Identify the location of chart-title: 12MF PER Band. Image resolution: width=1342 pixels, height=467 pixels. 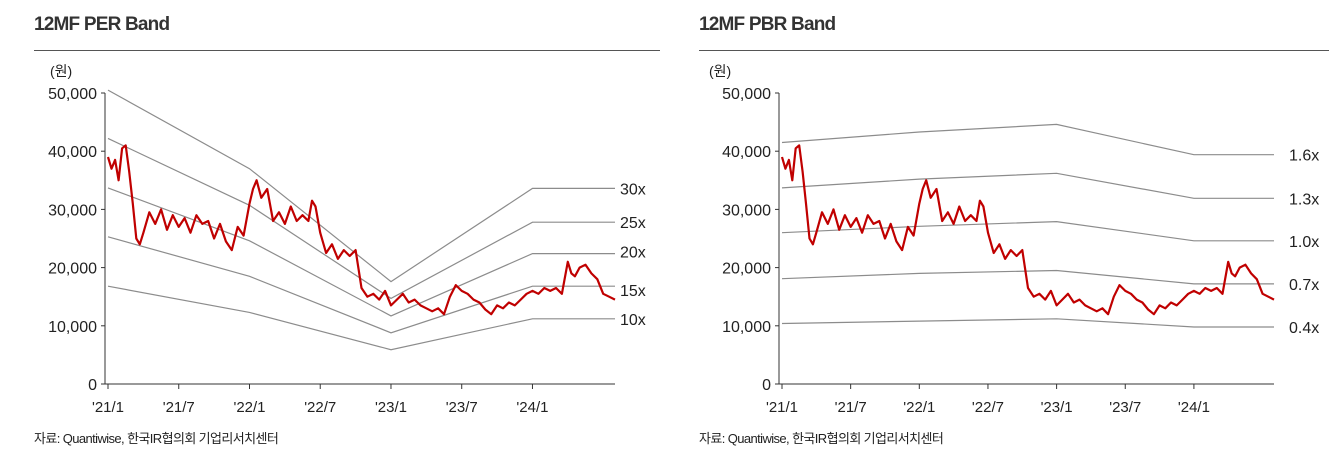
(102, 24).